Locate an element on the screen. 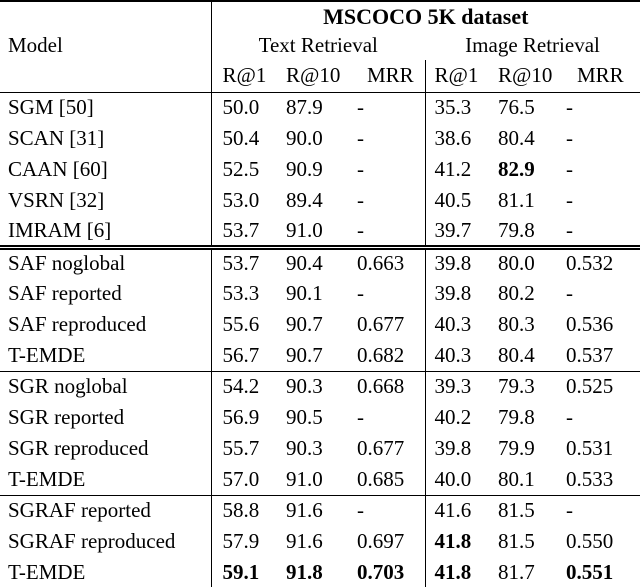 The height and width of the screenshot is (587, 640). model-column-spacer is located at coordinates (106, 16).